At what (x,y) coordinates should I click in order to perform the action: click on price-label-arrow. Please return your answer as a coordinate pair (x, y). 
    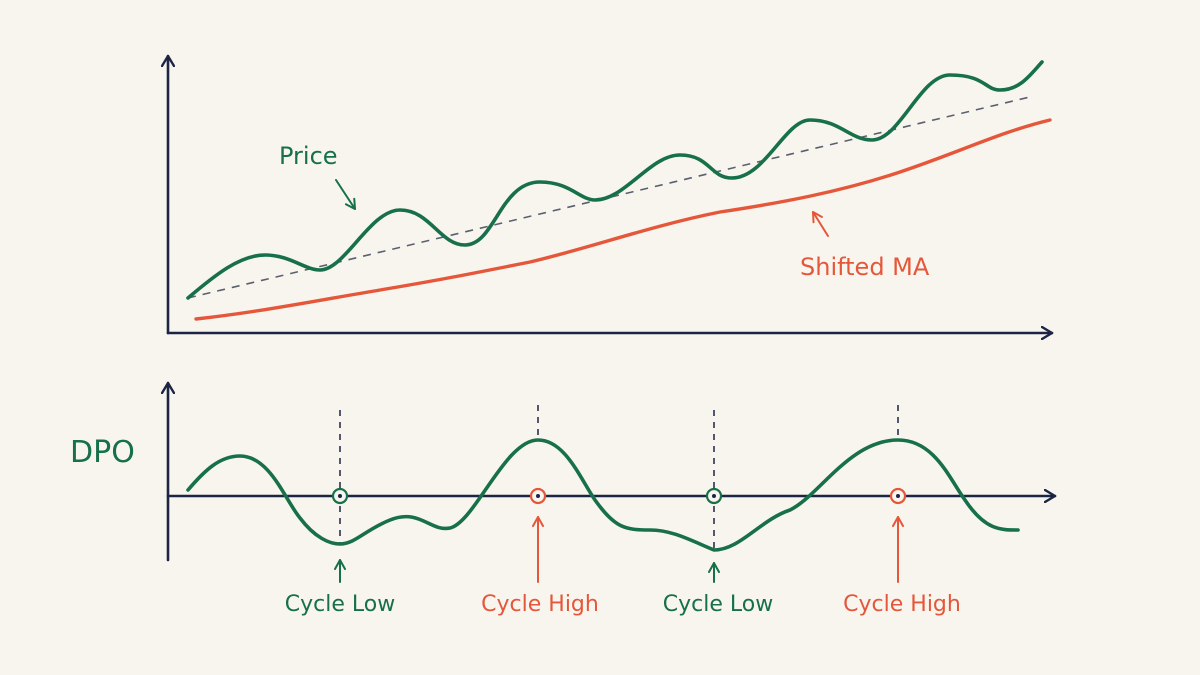
    Looking at the image, I should click on (345, 194).